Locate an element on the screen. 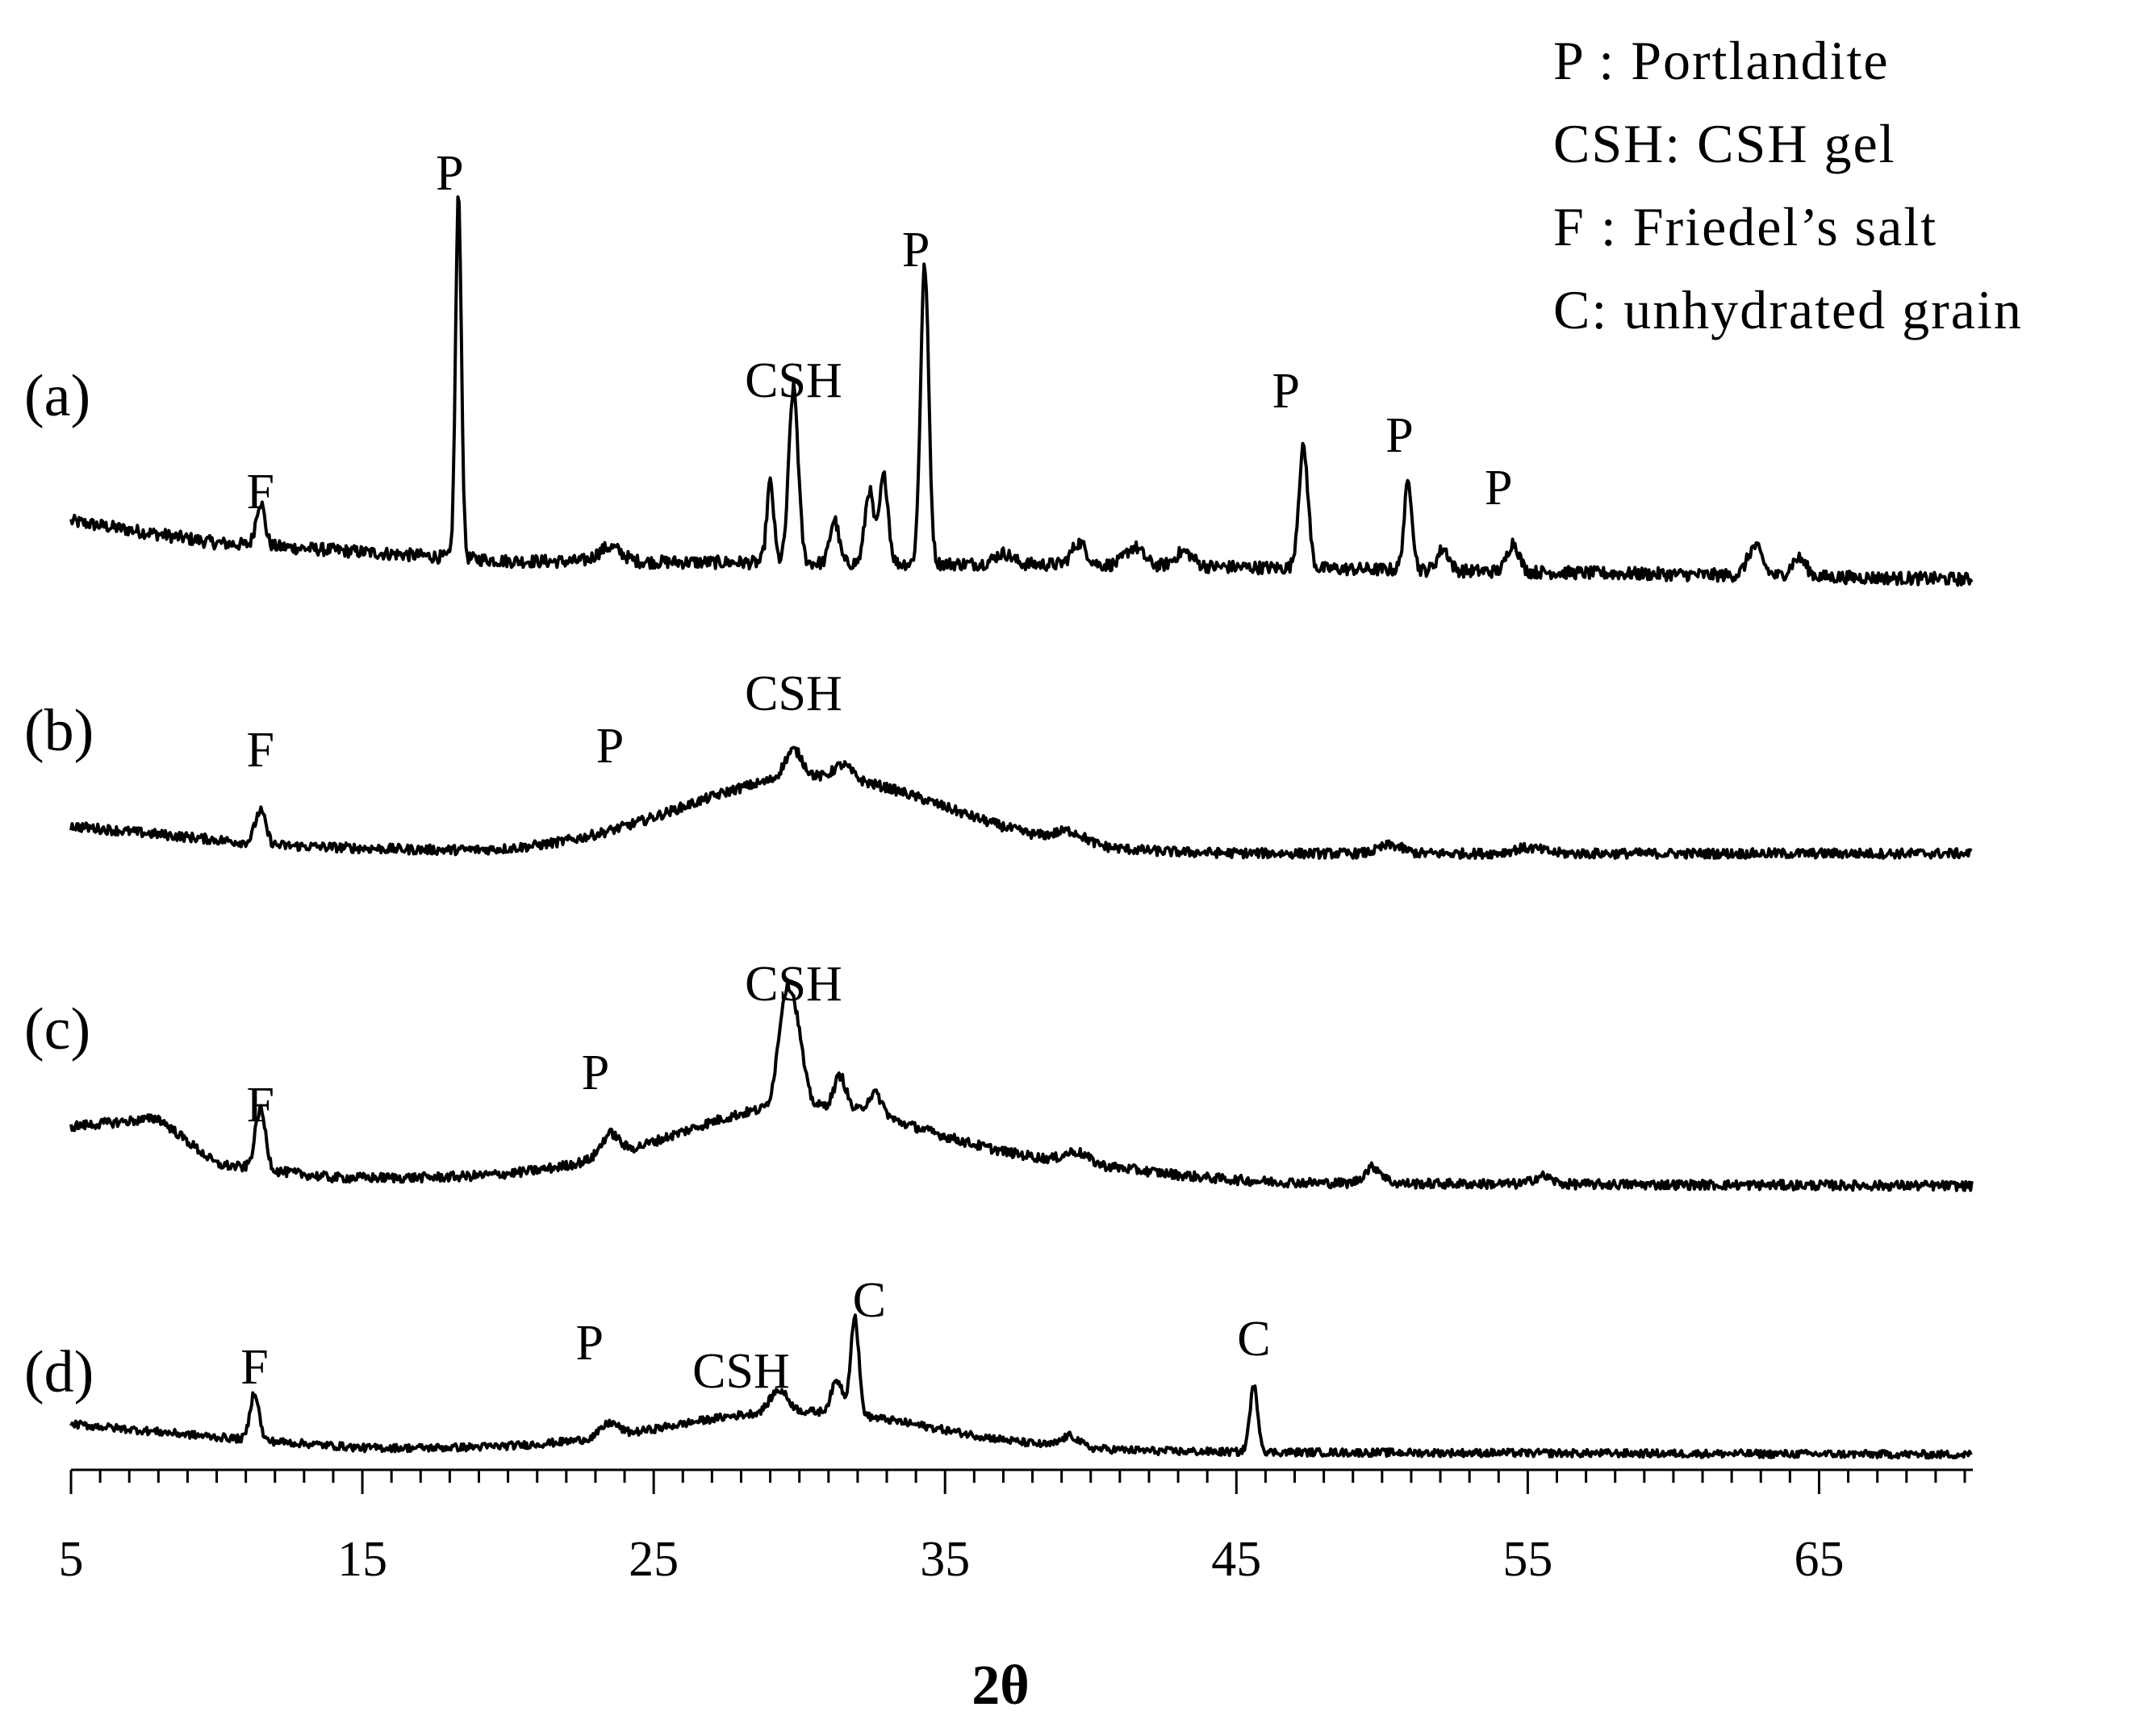 Image resolution: width=2156 pixels, height=1728 pixels. legend-entry: C: unhydrated grain is located at coordinates (1788, 309).